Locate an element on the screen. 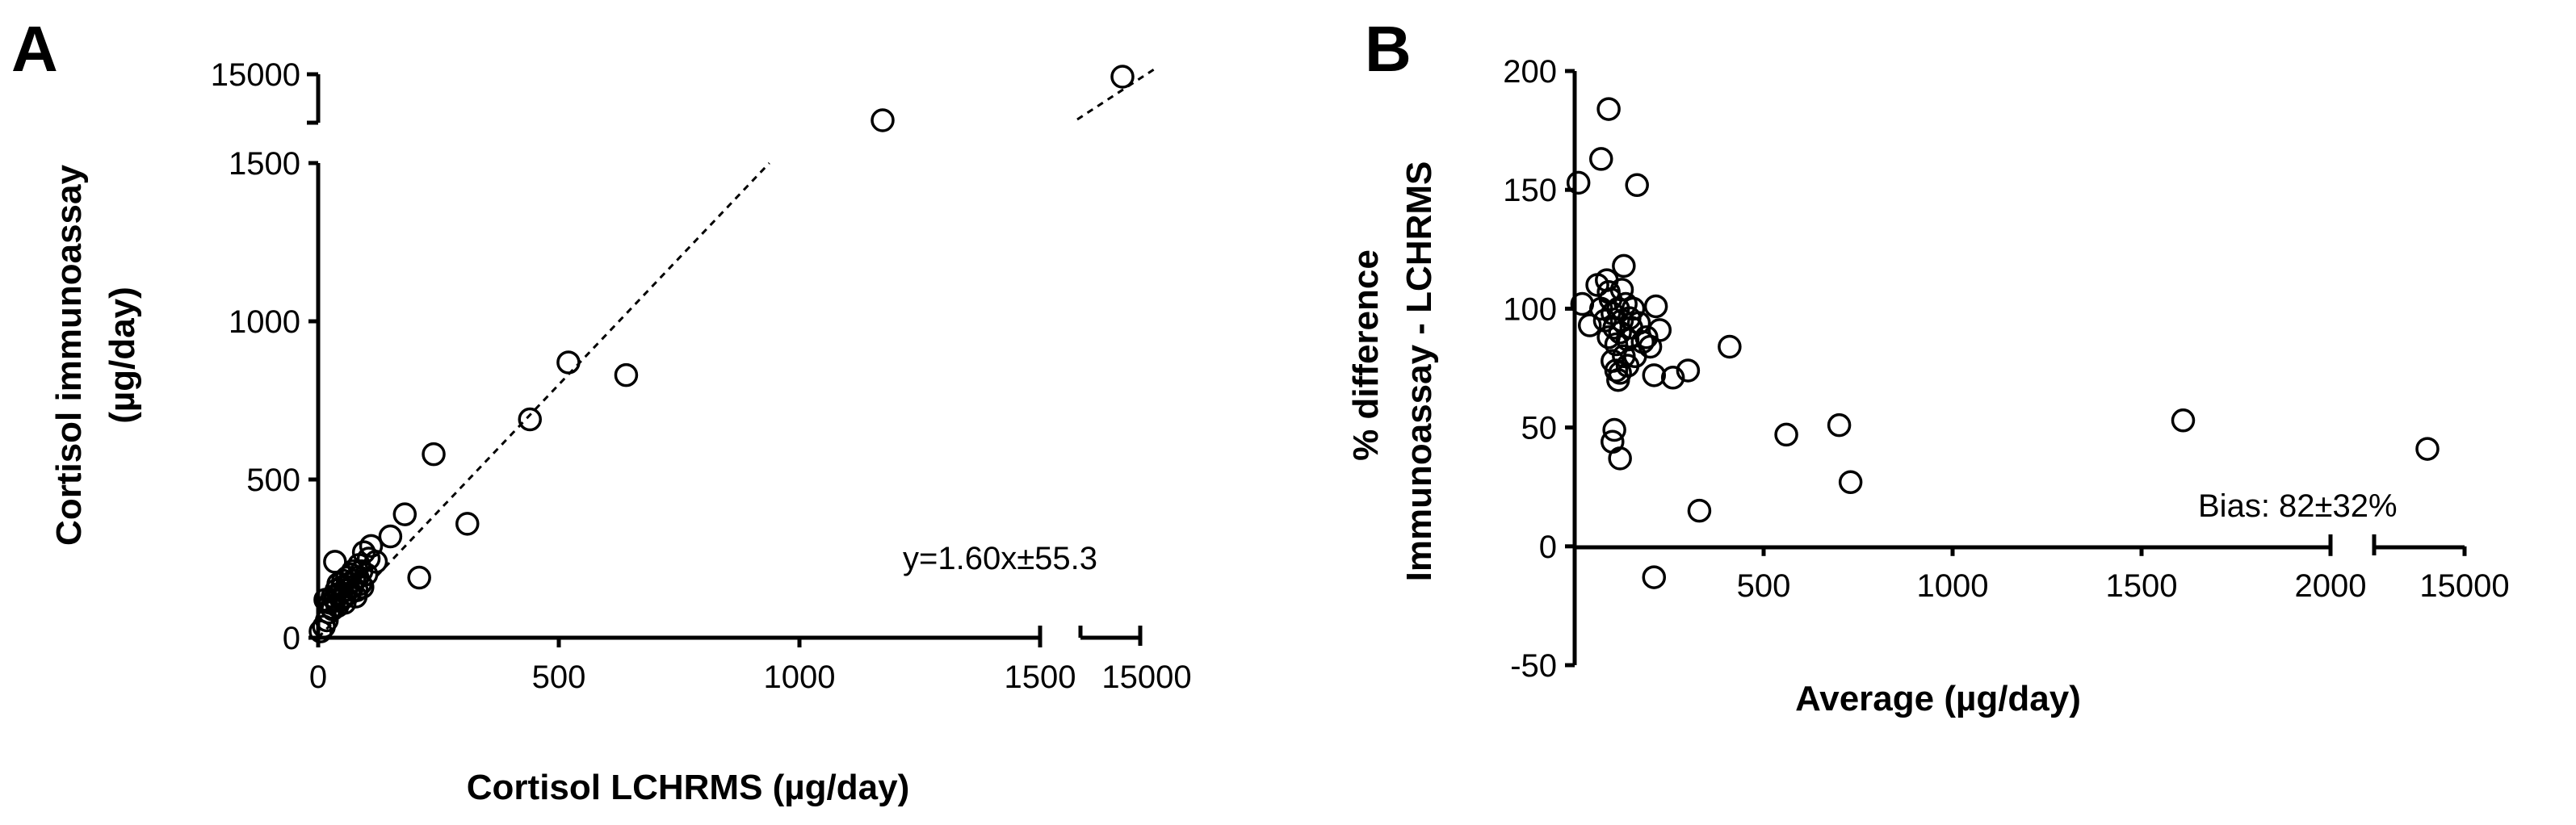 This screenshot has width=2576, height=825. panel-b-x-label: Average (µg/day) is located at coordinates (1938, 698).